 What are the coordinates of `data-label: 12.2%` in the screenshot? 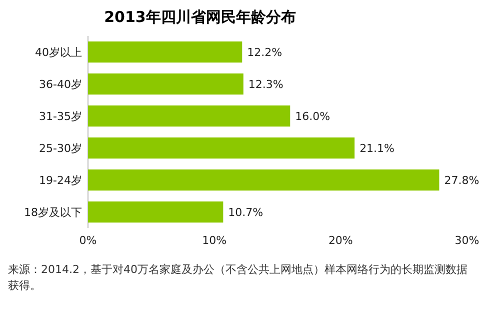 It's located at (264, 52).